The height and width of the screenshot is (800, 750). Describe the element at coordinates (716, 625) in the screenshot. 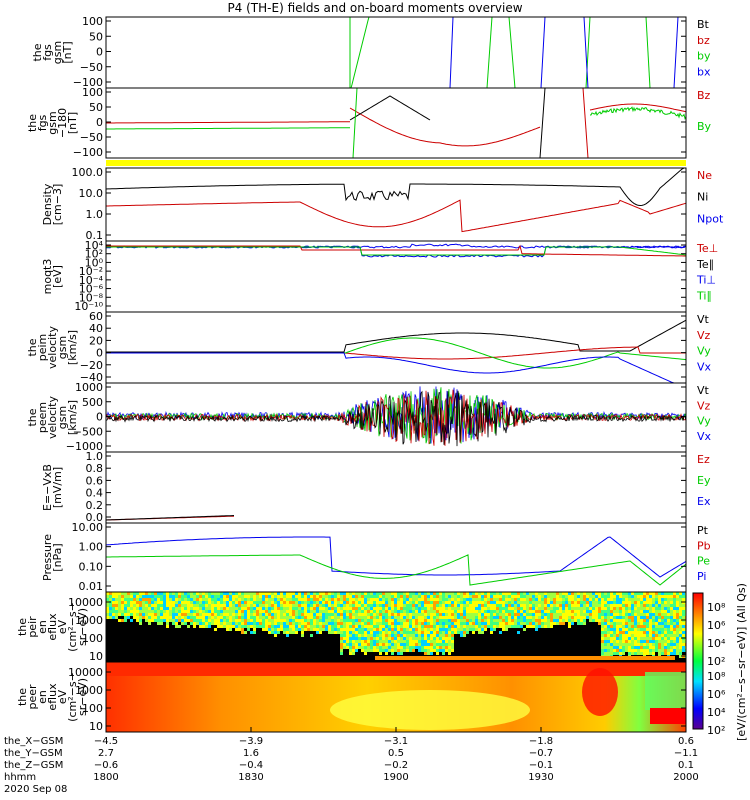

I see `colorbar-tick: 10⁶` at that location.